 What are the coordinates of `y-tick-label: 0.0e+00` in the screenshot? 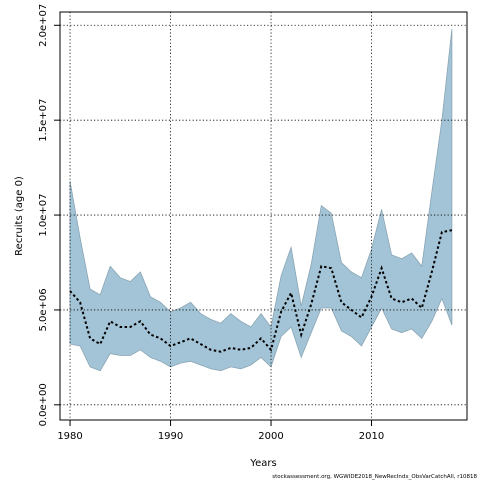 It's located at (43, 404).